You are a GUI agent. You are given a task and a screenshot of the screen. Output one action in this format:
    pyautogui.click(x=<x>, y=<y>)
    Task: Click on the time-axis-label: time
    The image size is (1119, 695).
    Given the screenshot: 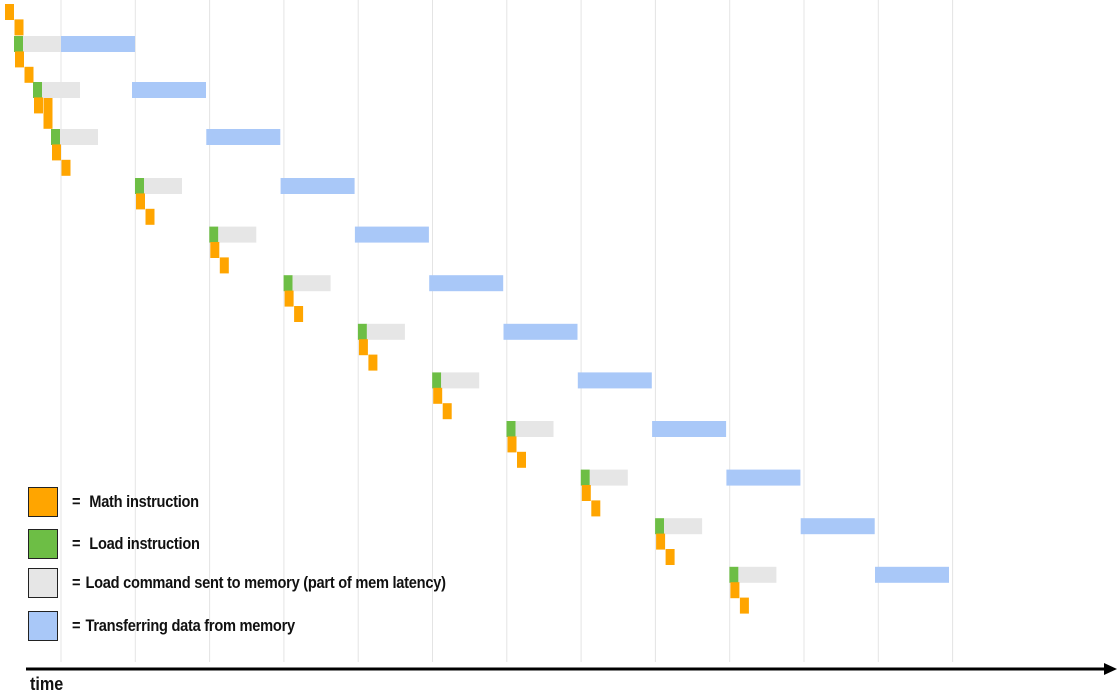 What is the action you would take?
    pyautogui.click(x=47, y=684)
    